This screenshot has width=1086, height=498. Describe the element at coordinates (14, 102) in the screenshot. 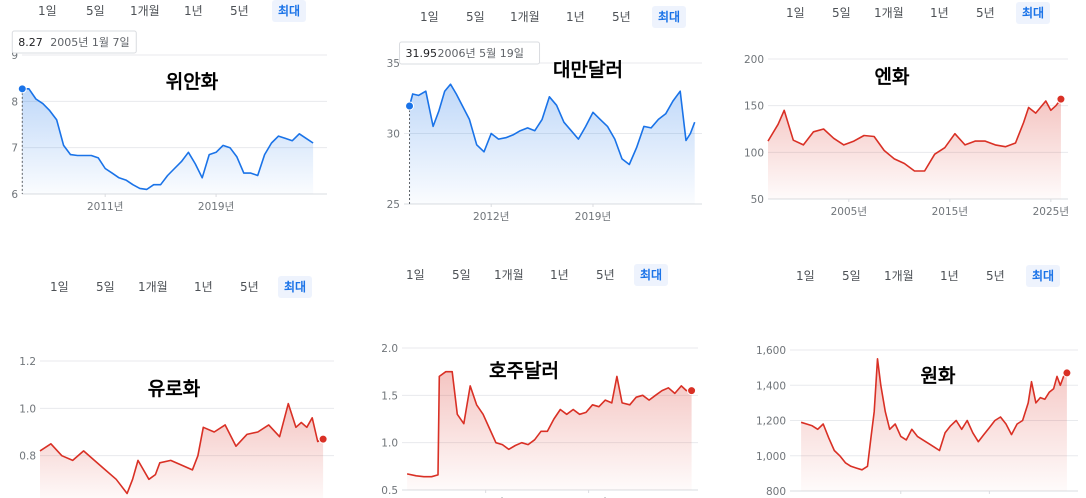

I see `y-tick-label: 8` at that location.